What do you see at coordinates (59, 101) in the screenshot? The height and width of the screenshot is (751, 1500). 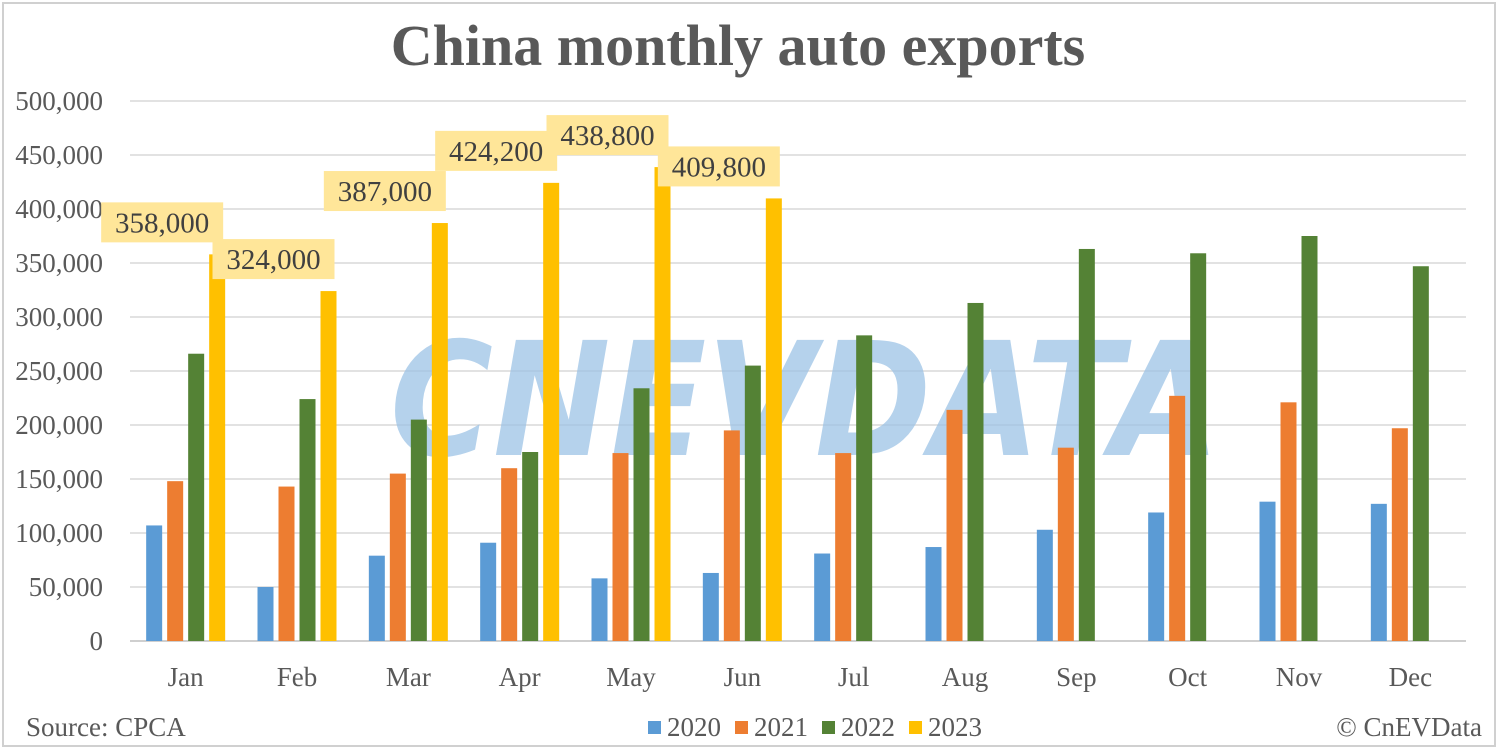 I see `y-tick-label: 500,000` at bounding box center [59, 101].